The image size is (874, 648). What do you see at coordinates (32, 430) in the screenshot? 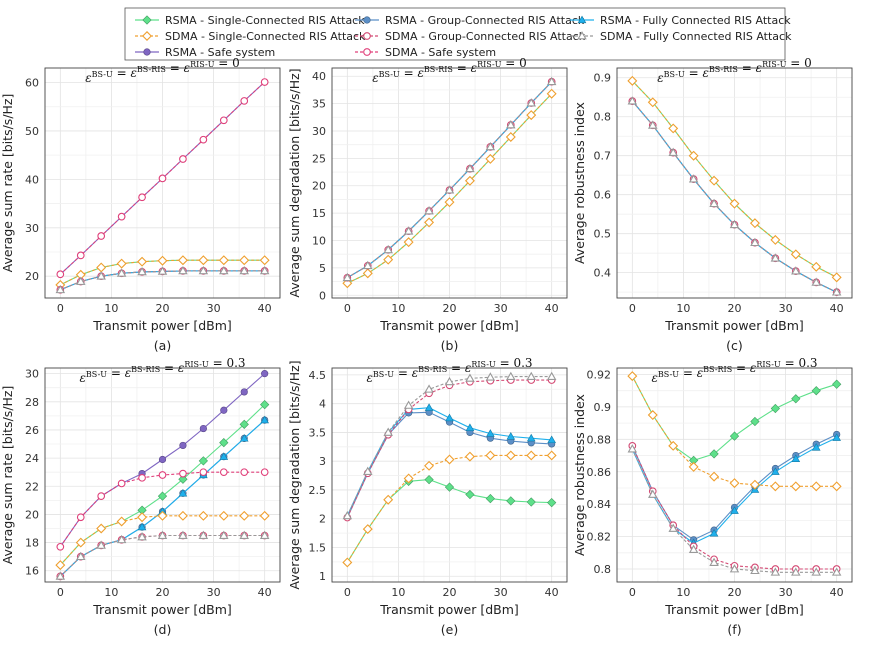
I see `y-tick-label: 26` at bounding box center [32, 430].